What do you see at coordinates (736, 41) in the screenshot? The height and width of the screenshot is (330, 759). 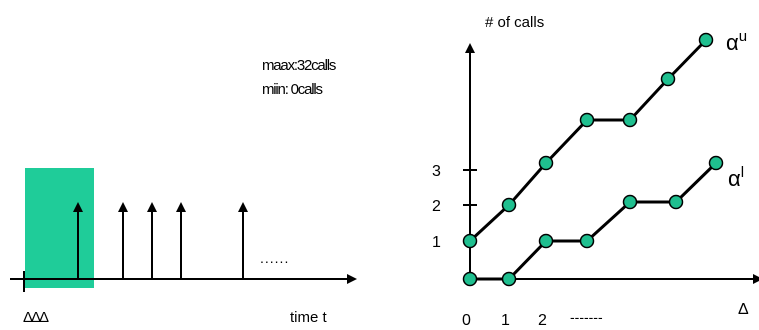 I see `upper-curve-label: αu` at bounding box center [736, 41].